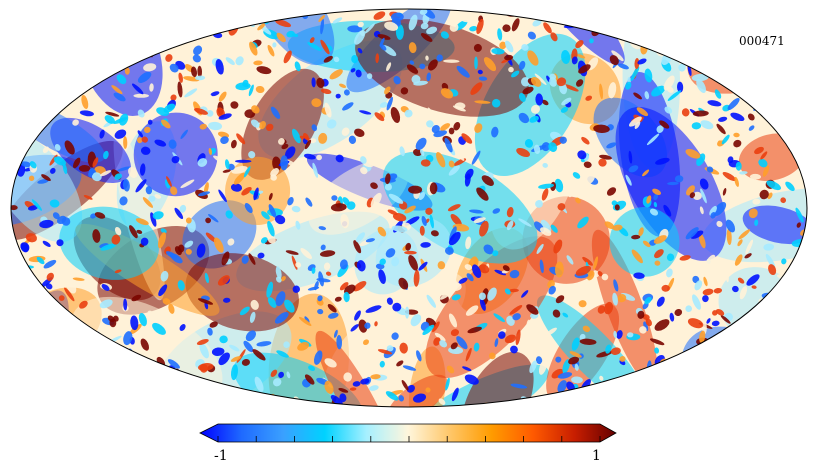 Image resolution: width=817 pixels, height=474 pixels. What do you see at coordinates (762, 41) in the screenshot?
I see `map-id-label: 000471` at bounding box center [762, 41].